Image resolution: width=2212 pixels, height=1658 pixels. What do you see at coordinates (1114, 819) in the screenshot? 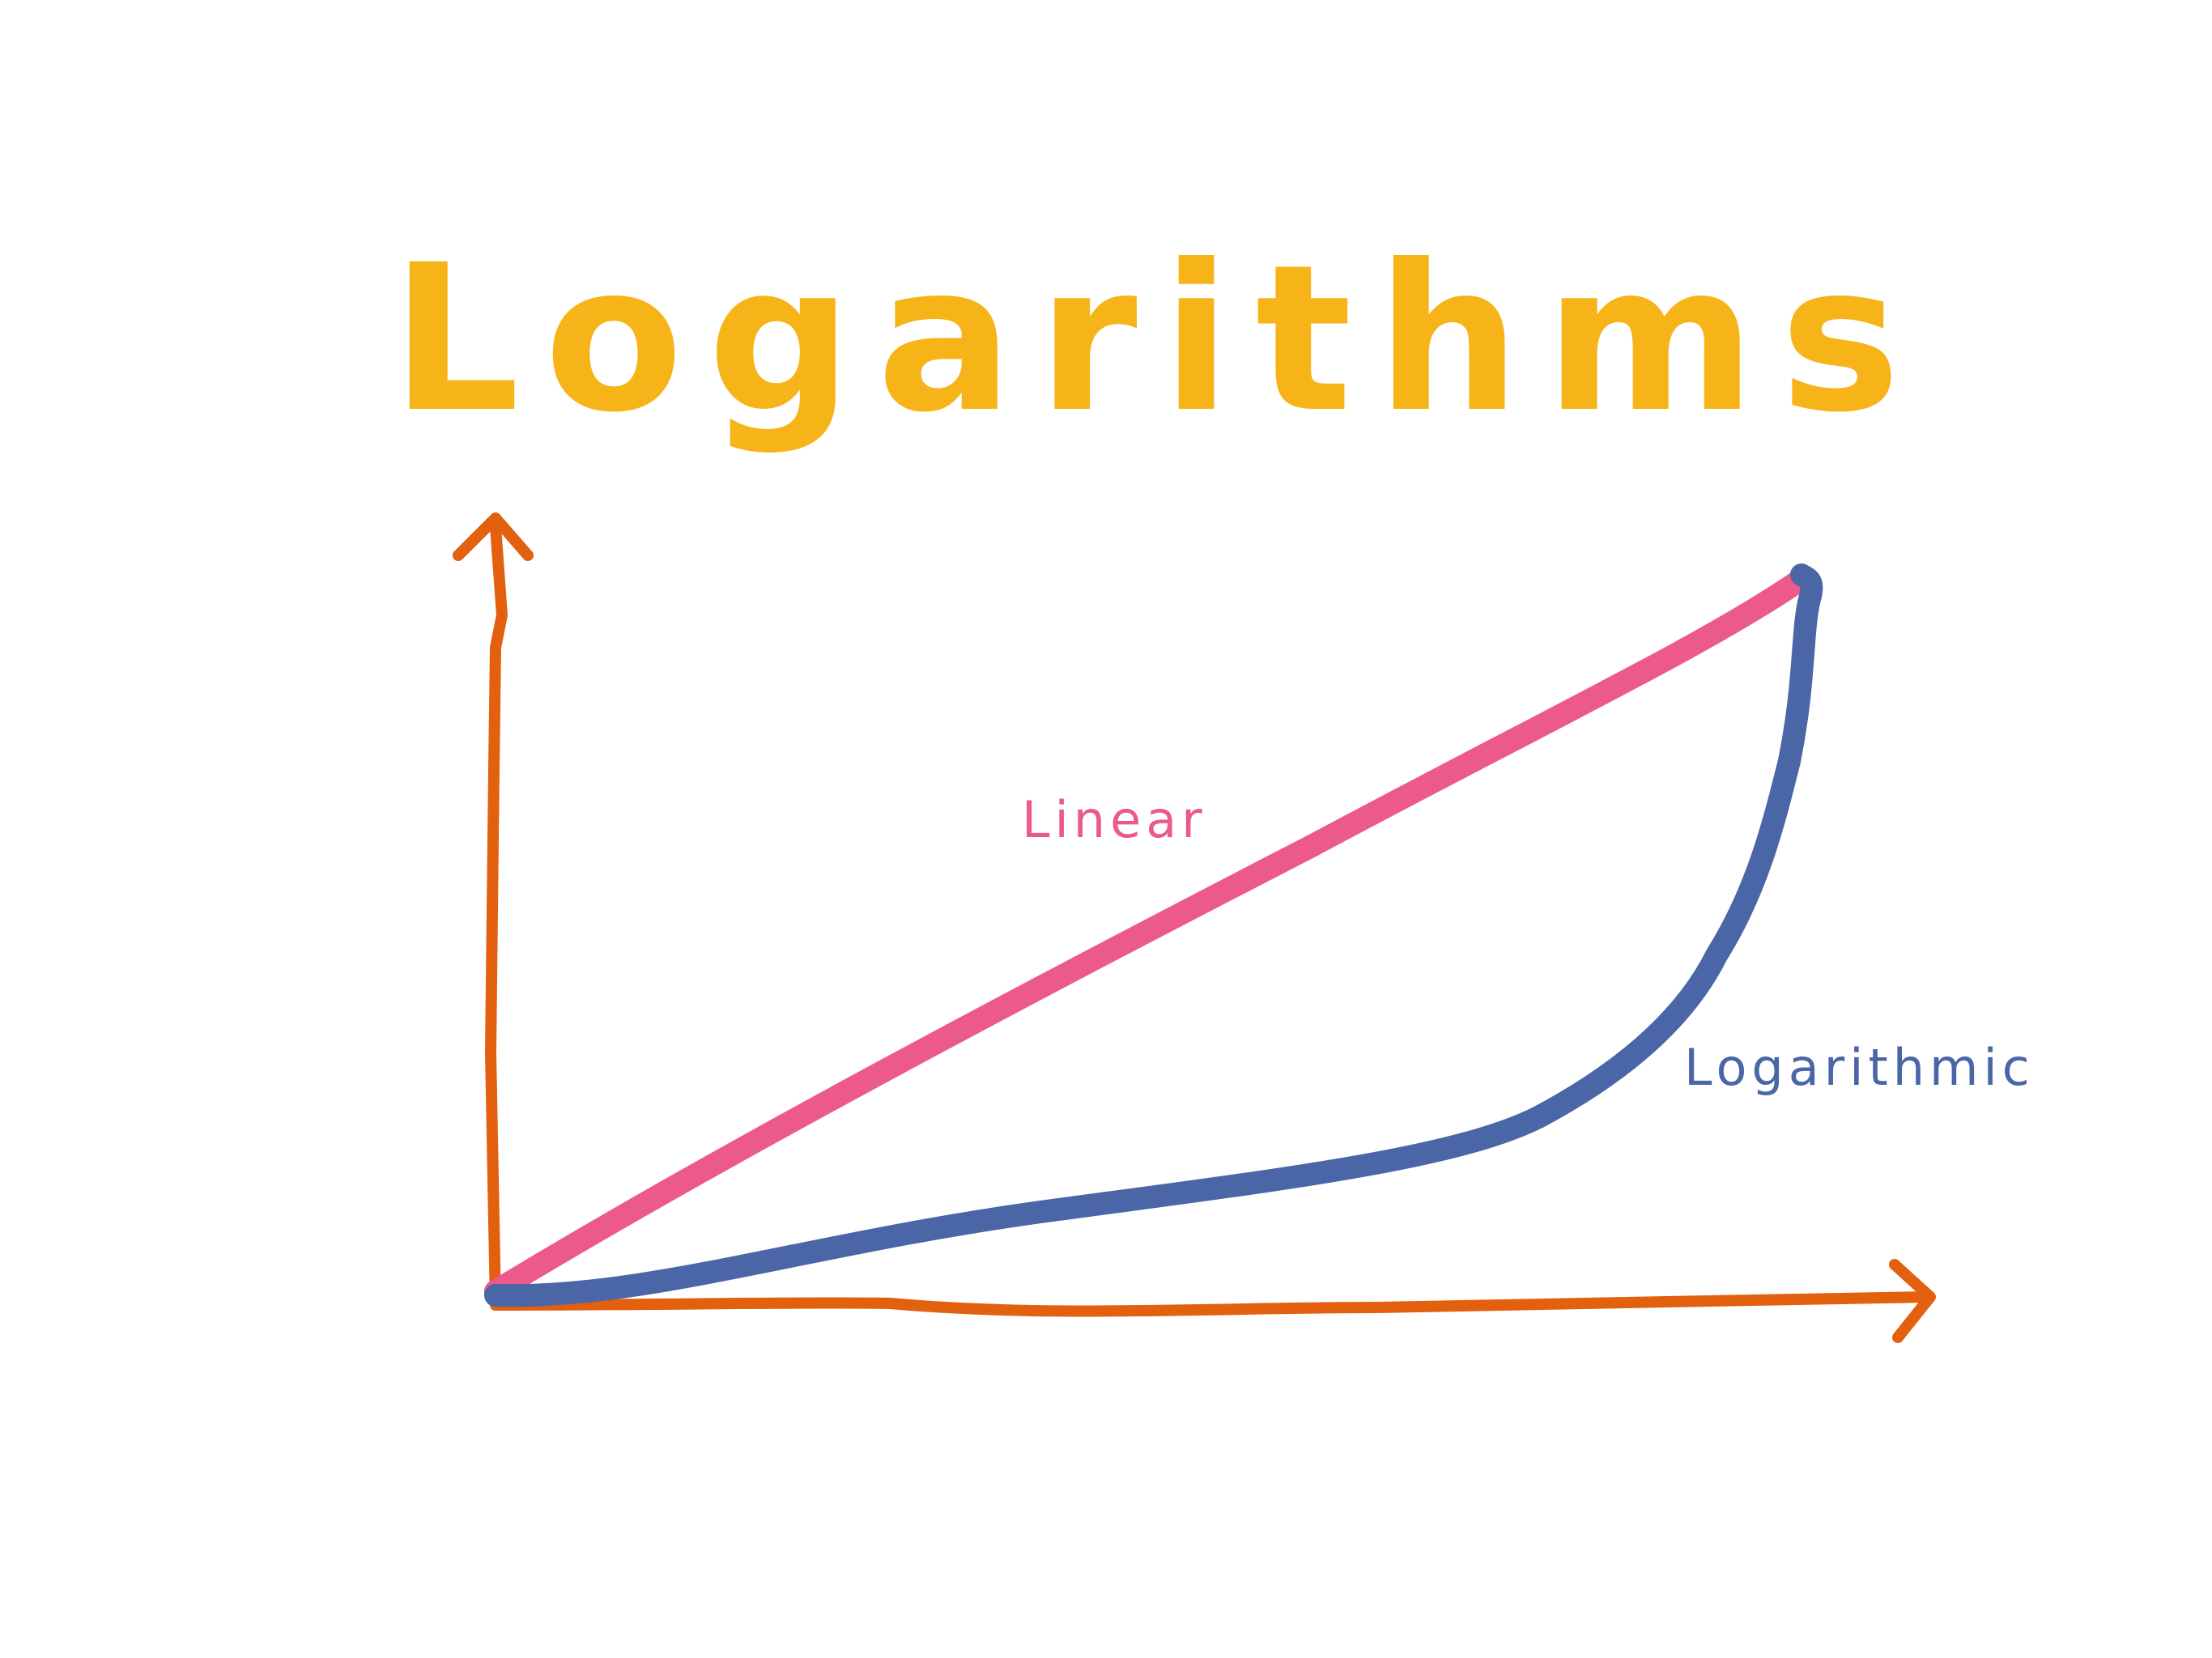
I see `linear-curve-label: Linear` at bounding box center [1114, 819].